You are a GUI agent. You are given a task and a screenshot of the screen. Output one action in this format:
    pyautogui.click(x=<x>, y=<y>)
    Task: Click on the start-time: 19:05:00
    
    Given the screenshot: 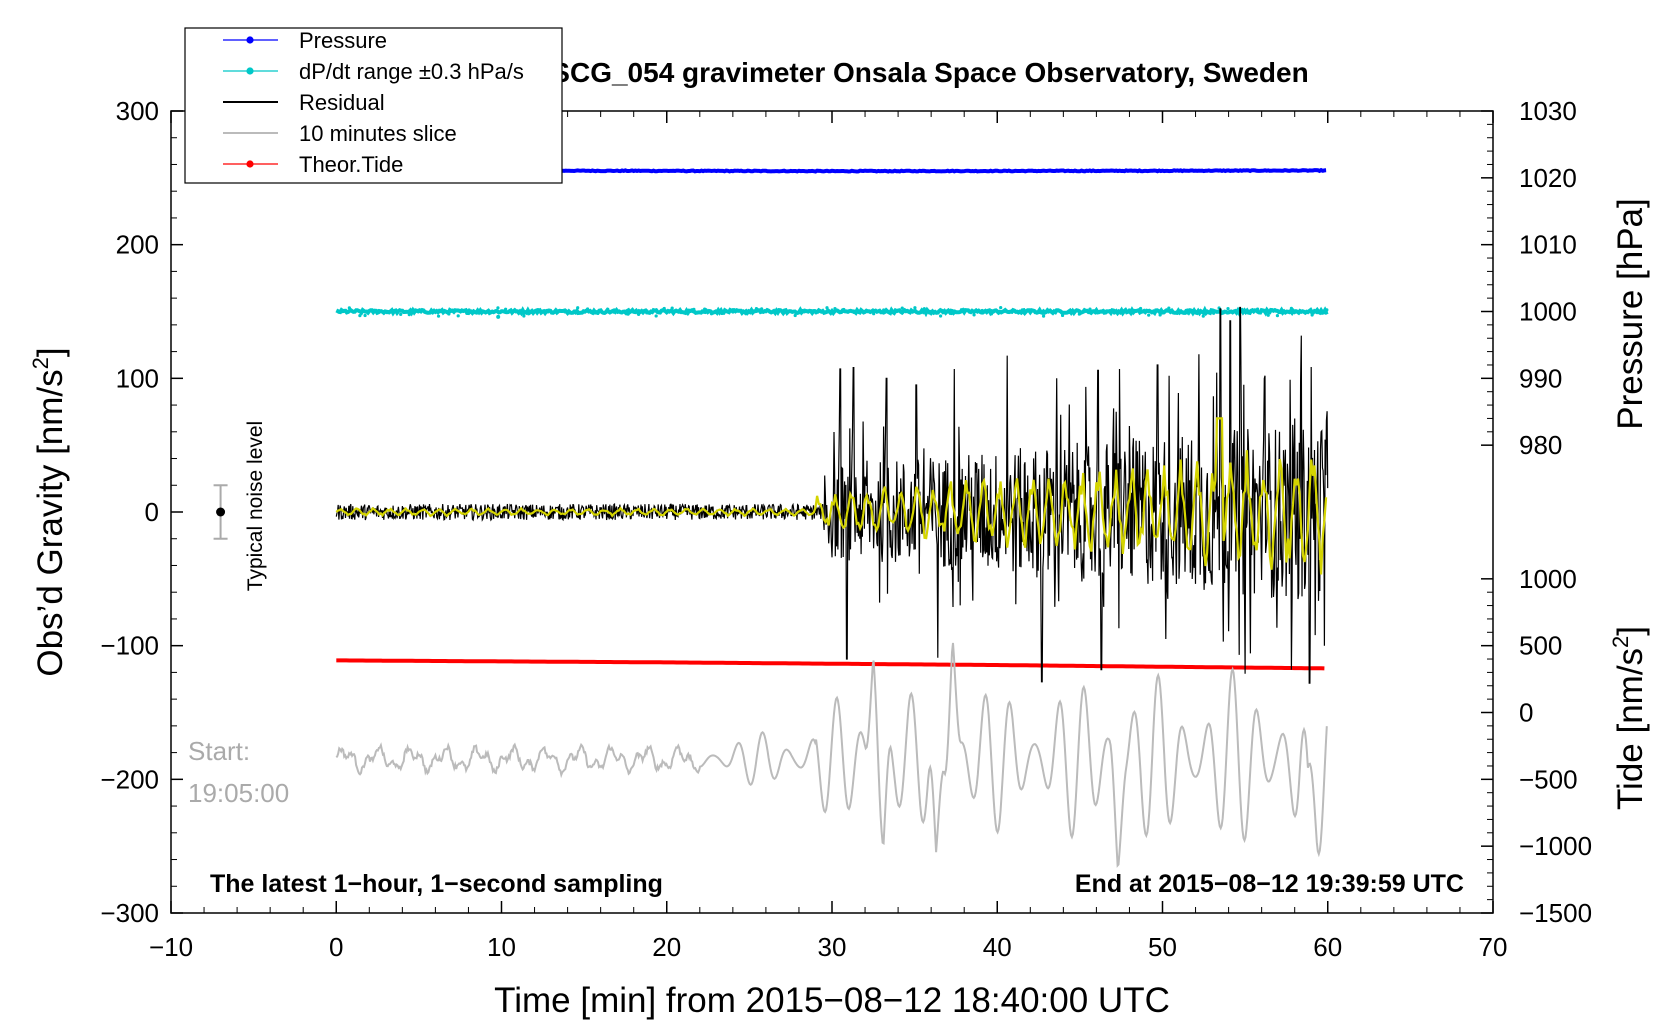 What is the action you would take?
    pyautogui.click(x=238, y=793)
    